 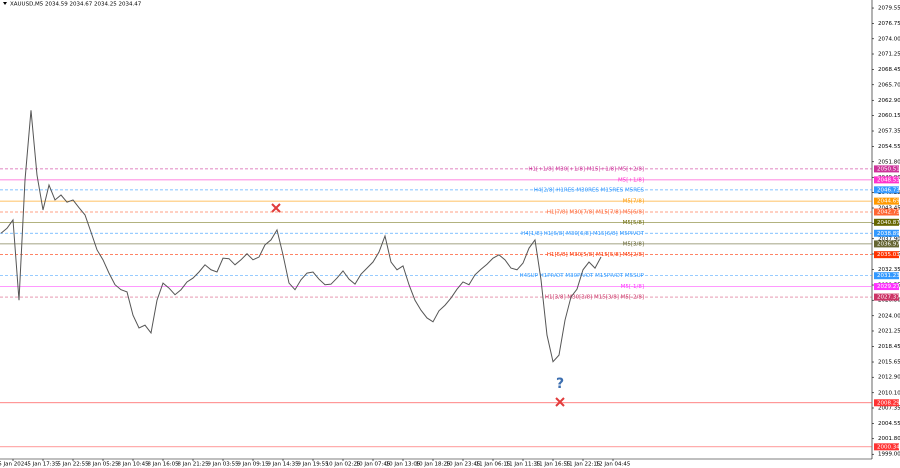 I want to click on y-tick-label: 1999.00, so click(x=889, y=455).